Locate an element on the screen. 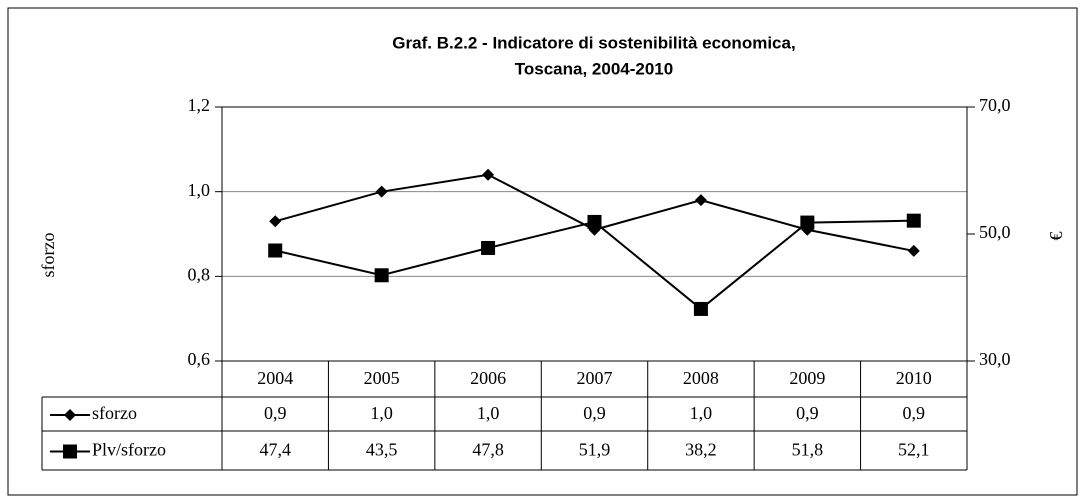 The height and width of the screenshot is (504, 1085). x-tick-label: 2005 is located at coordinates (382, 378).